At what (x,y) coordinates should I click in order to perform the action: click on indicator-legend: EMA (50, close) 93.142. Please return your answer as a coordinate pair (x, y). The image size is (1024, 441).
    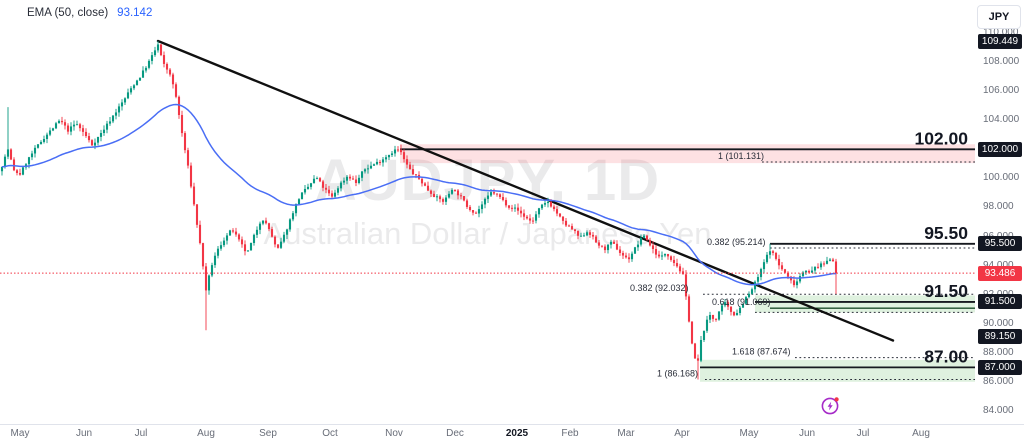
    Looking at the image, I should click on (89, 13).